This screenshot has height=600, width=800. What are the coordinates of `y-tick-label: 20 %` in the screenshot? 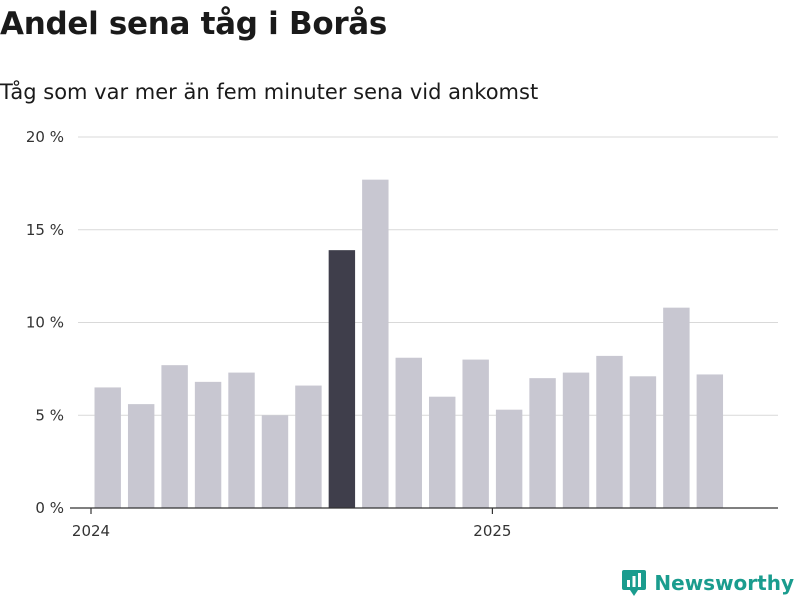 It's located at (45, 137).